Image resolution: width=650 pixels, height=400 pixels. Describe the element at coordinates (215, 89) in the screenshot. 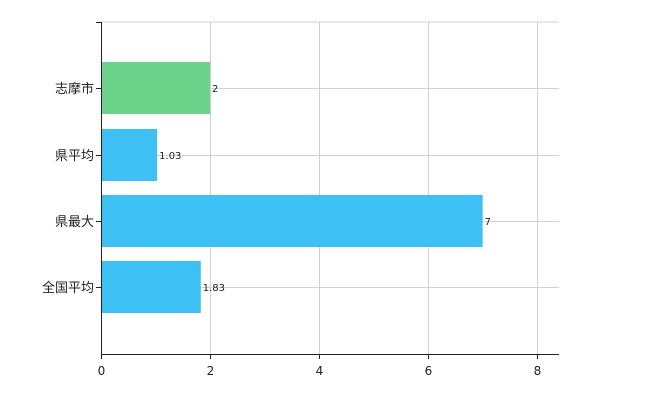

I see `data-label-0: 2` at that location.